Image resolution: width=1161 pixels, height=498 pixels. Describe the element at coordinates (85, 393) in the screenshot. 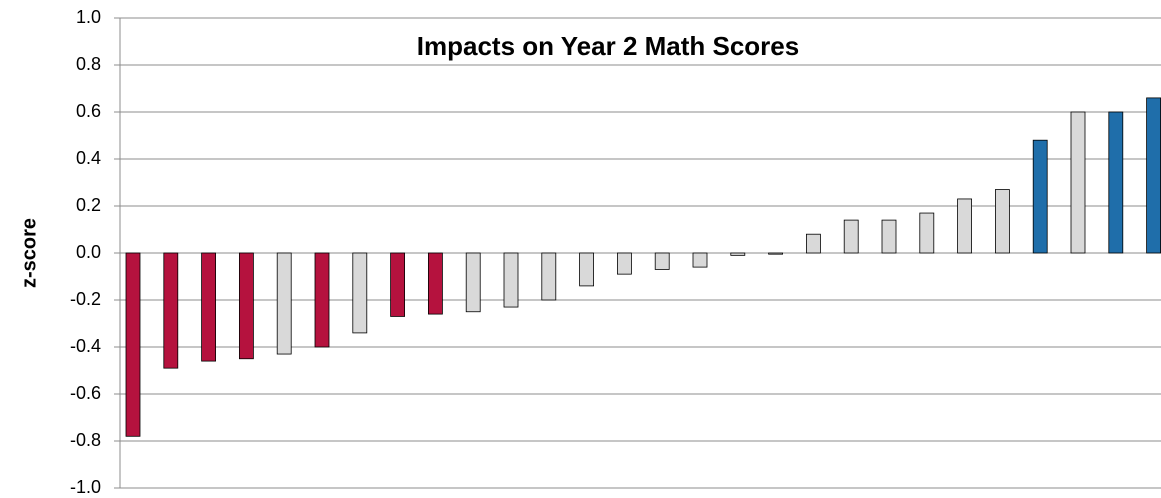

I see `y-tick-label: -0.6` at that location.